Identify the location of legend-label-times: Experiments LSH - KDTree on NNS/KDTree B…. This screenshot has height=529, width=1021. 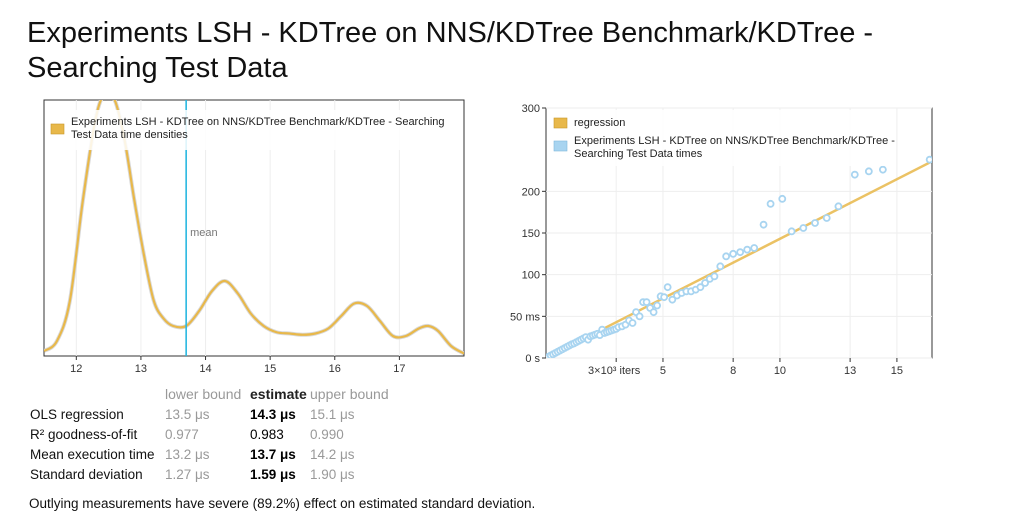
(734, 141).